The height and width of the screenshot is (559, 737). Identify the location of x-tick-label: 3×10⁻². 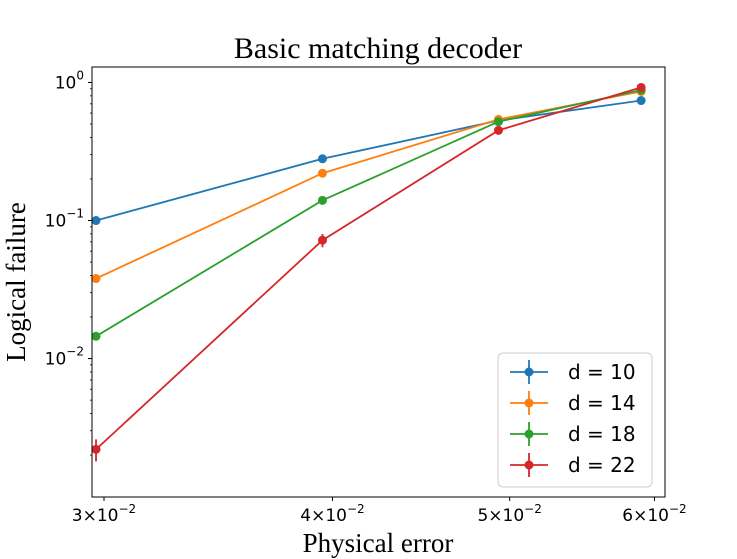
(104, 514).